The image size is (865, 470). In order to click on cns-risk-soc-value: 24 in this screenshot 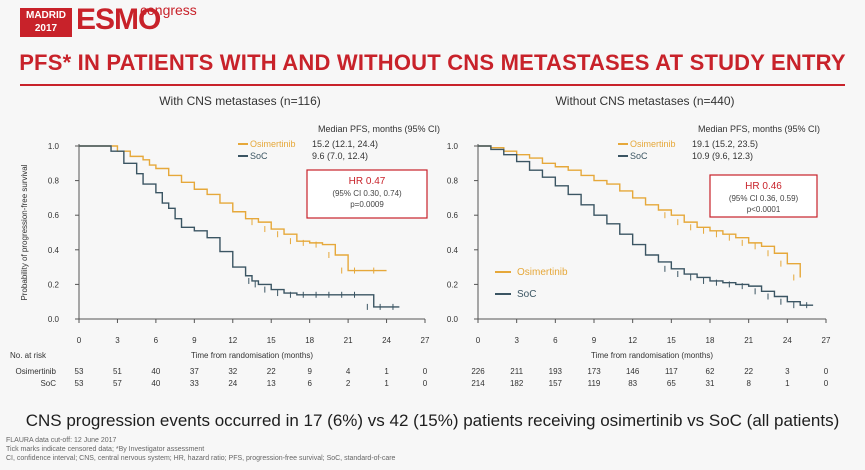, I will do `click(232, 383)`.